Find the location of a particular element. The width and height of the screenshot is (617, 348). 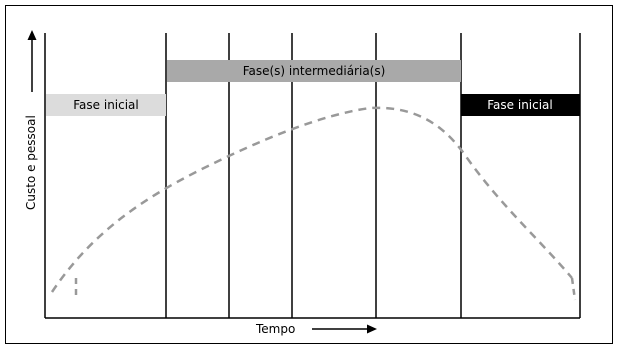

final-phase-bar is located at coordinates (520, 105).